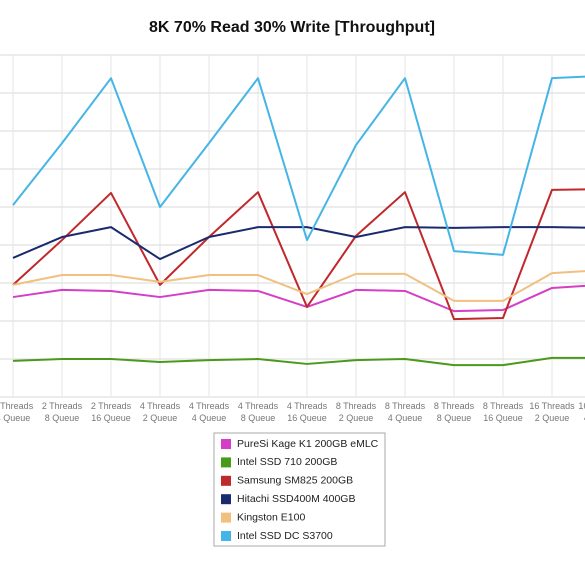 This screenshot has width=585, height=570. Describe the element at coordinates (17, 412) in the screenshot. I see `x-tick-label: 2 Threads 4 Queue` at that location.